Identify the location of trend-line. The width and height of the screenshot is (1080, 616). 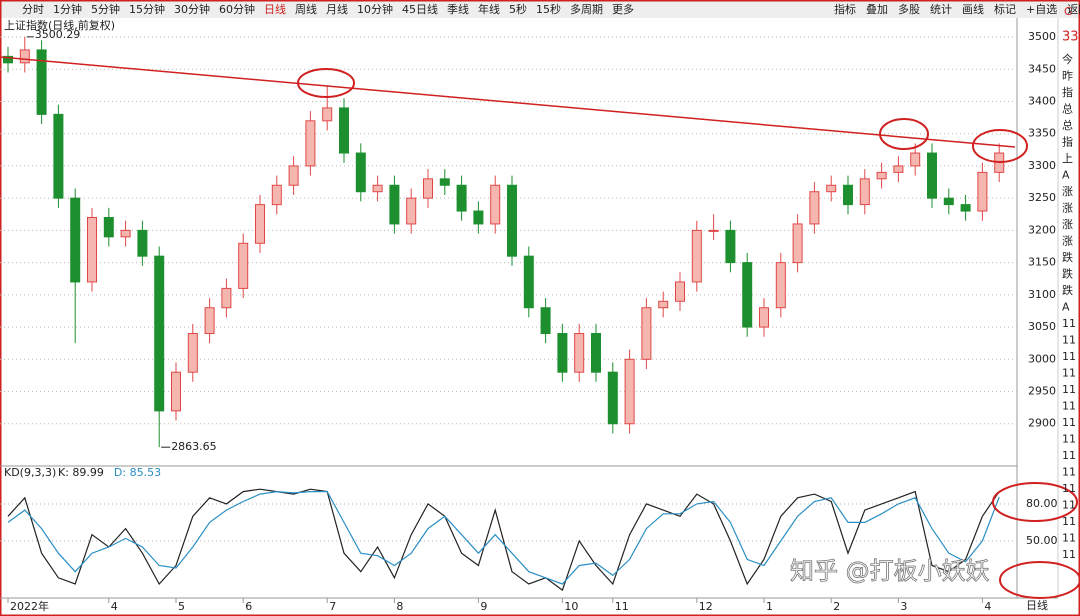
(508, 102).